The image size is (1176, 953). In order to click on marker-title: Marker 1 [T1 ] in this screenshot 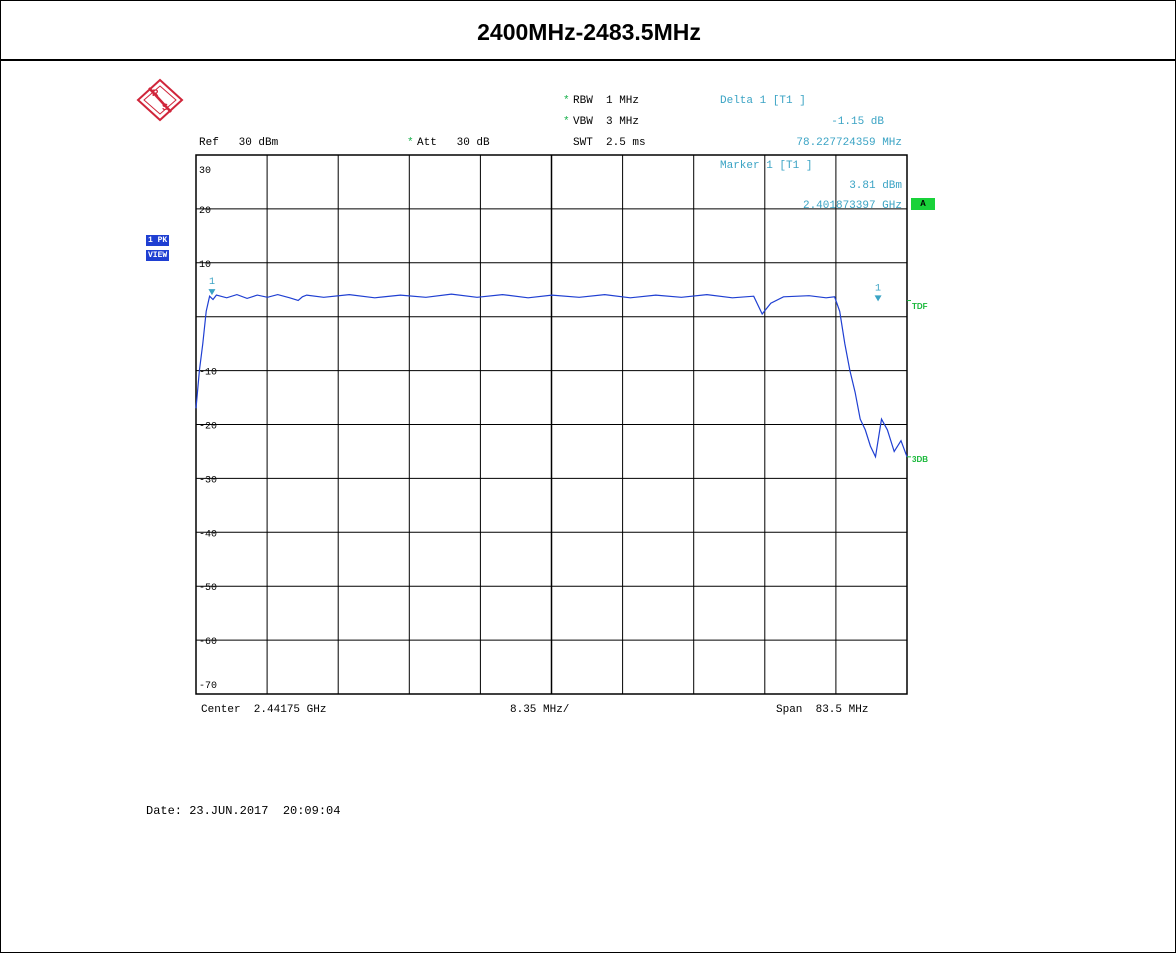, I will do `click(766, 166)`.